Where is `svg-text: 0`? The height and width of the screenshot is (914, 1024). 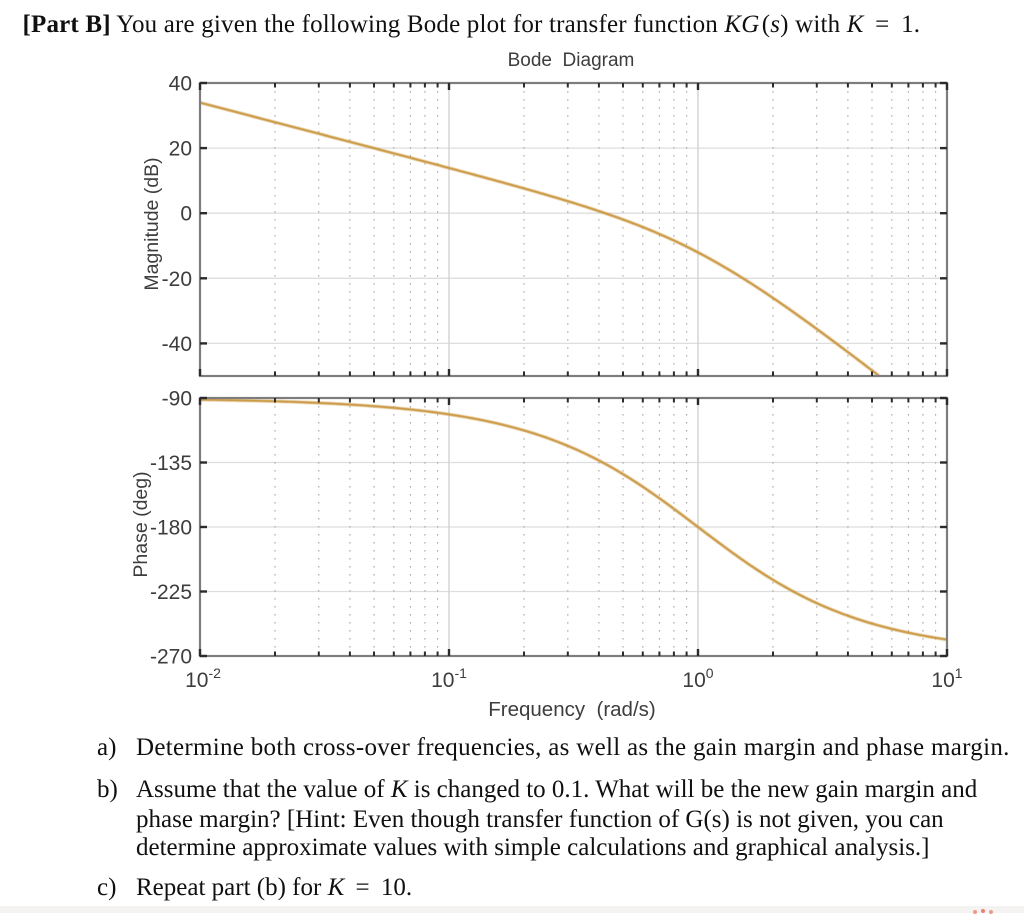 svg-text: 0 is located at coordinates (186, 214).